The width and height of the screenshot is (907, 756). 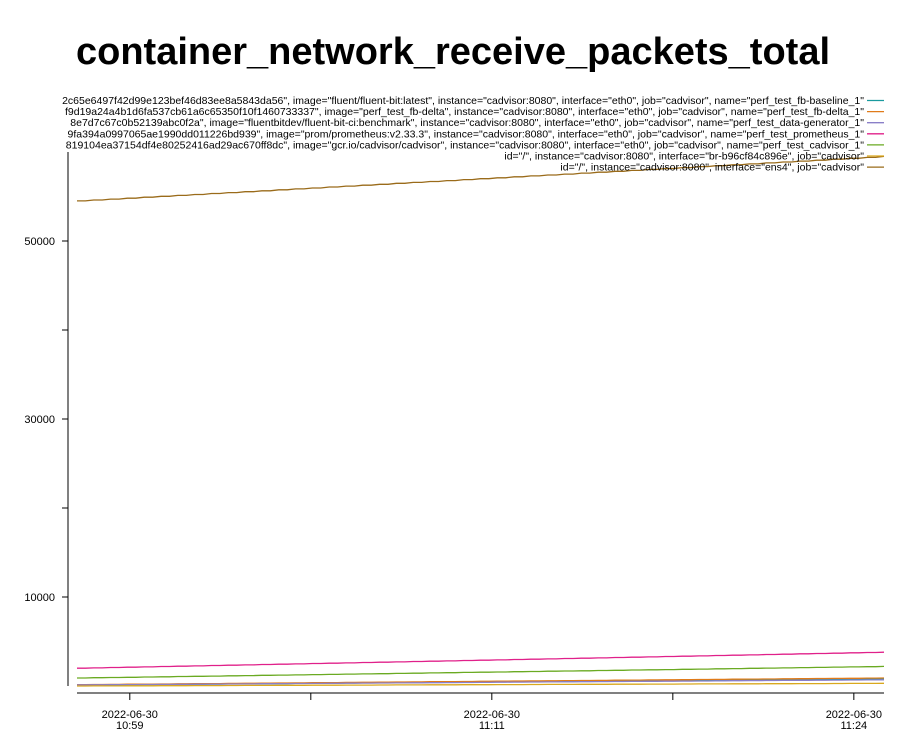 What do you see at coordinates (39, 242) in the screenshot?
I see `y-tick-label: 50000` at bounding box center [39, 242].